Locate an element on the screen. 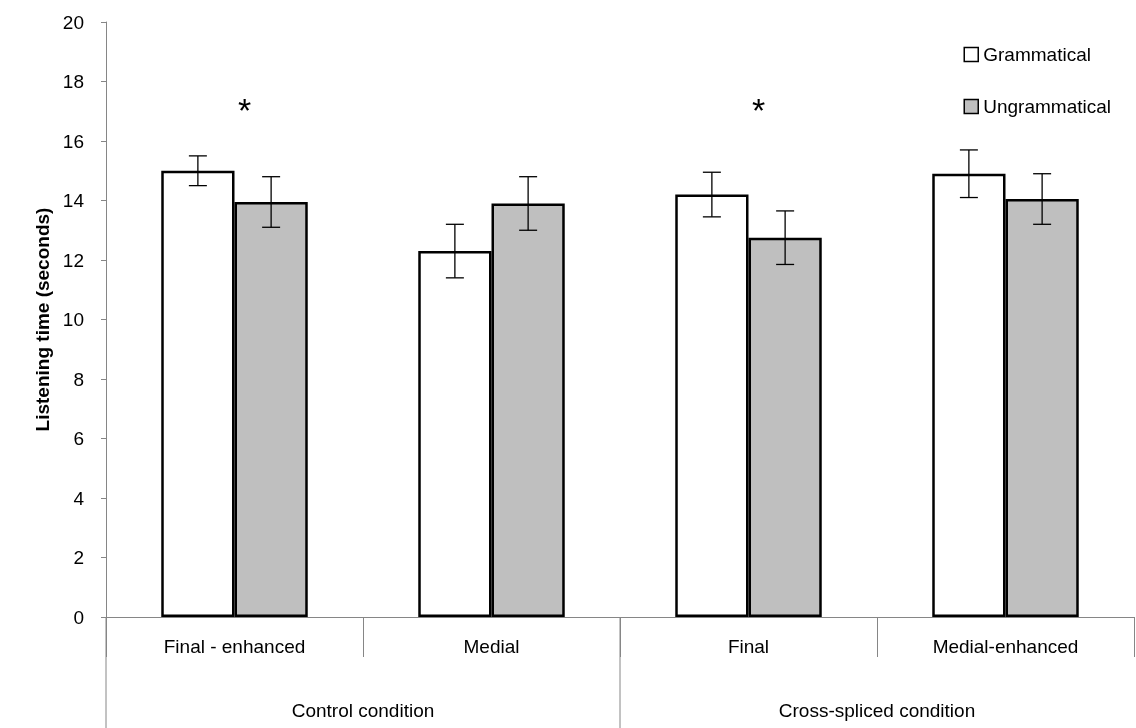 The height and width of the screenshot is (728, 1136). y-tick-label: 8 is located at coordinates (78, 379).